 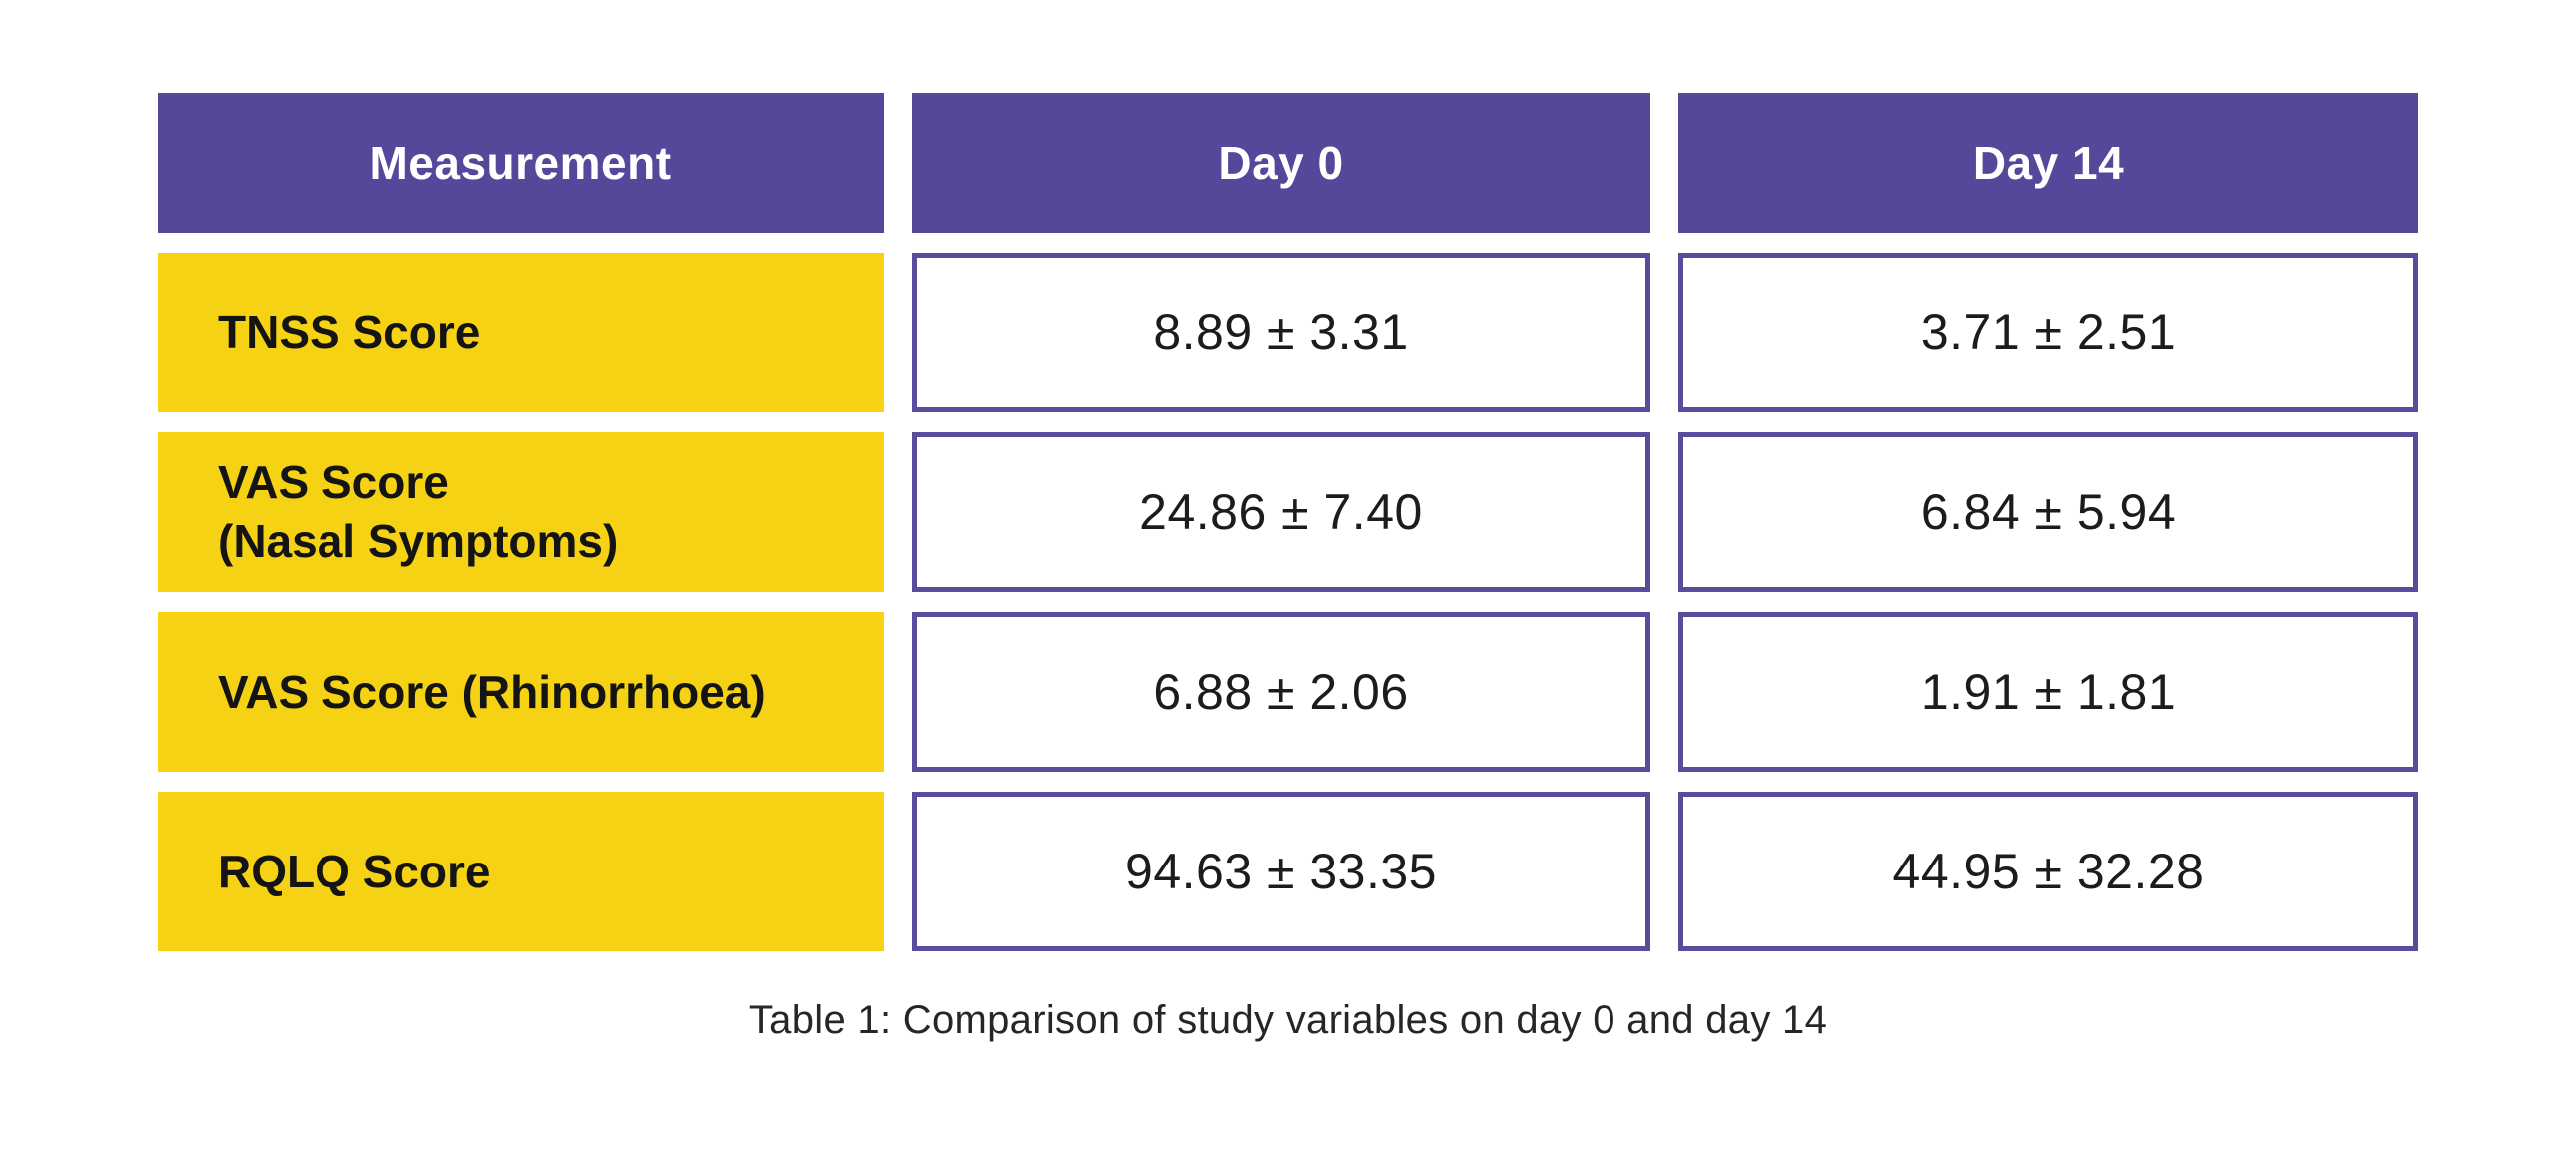 I want to click on header-cell-day0: Day 0, so click(x=1281, y=163).